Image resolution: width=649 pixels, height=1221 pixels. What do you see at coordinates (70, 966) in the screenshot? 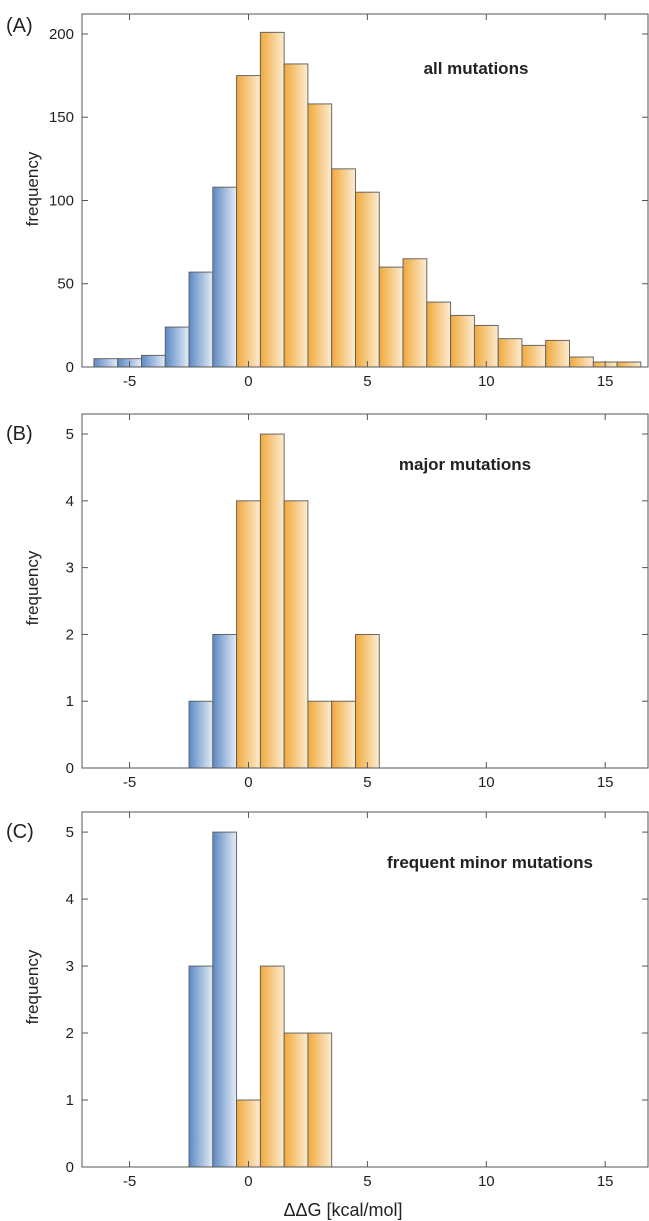
I see `y-tick-label-c-3: 3` at bounding box center [70, 966].